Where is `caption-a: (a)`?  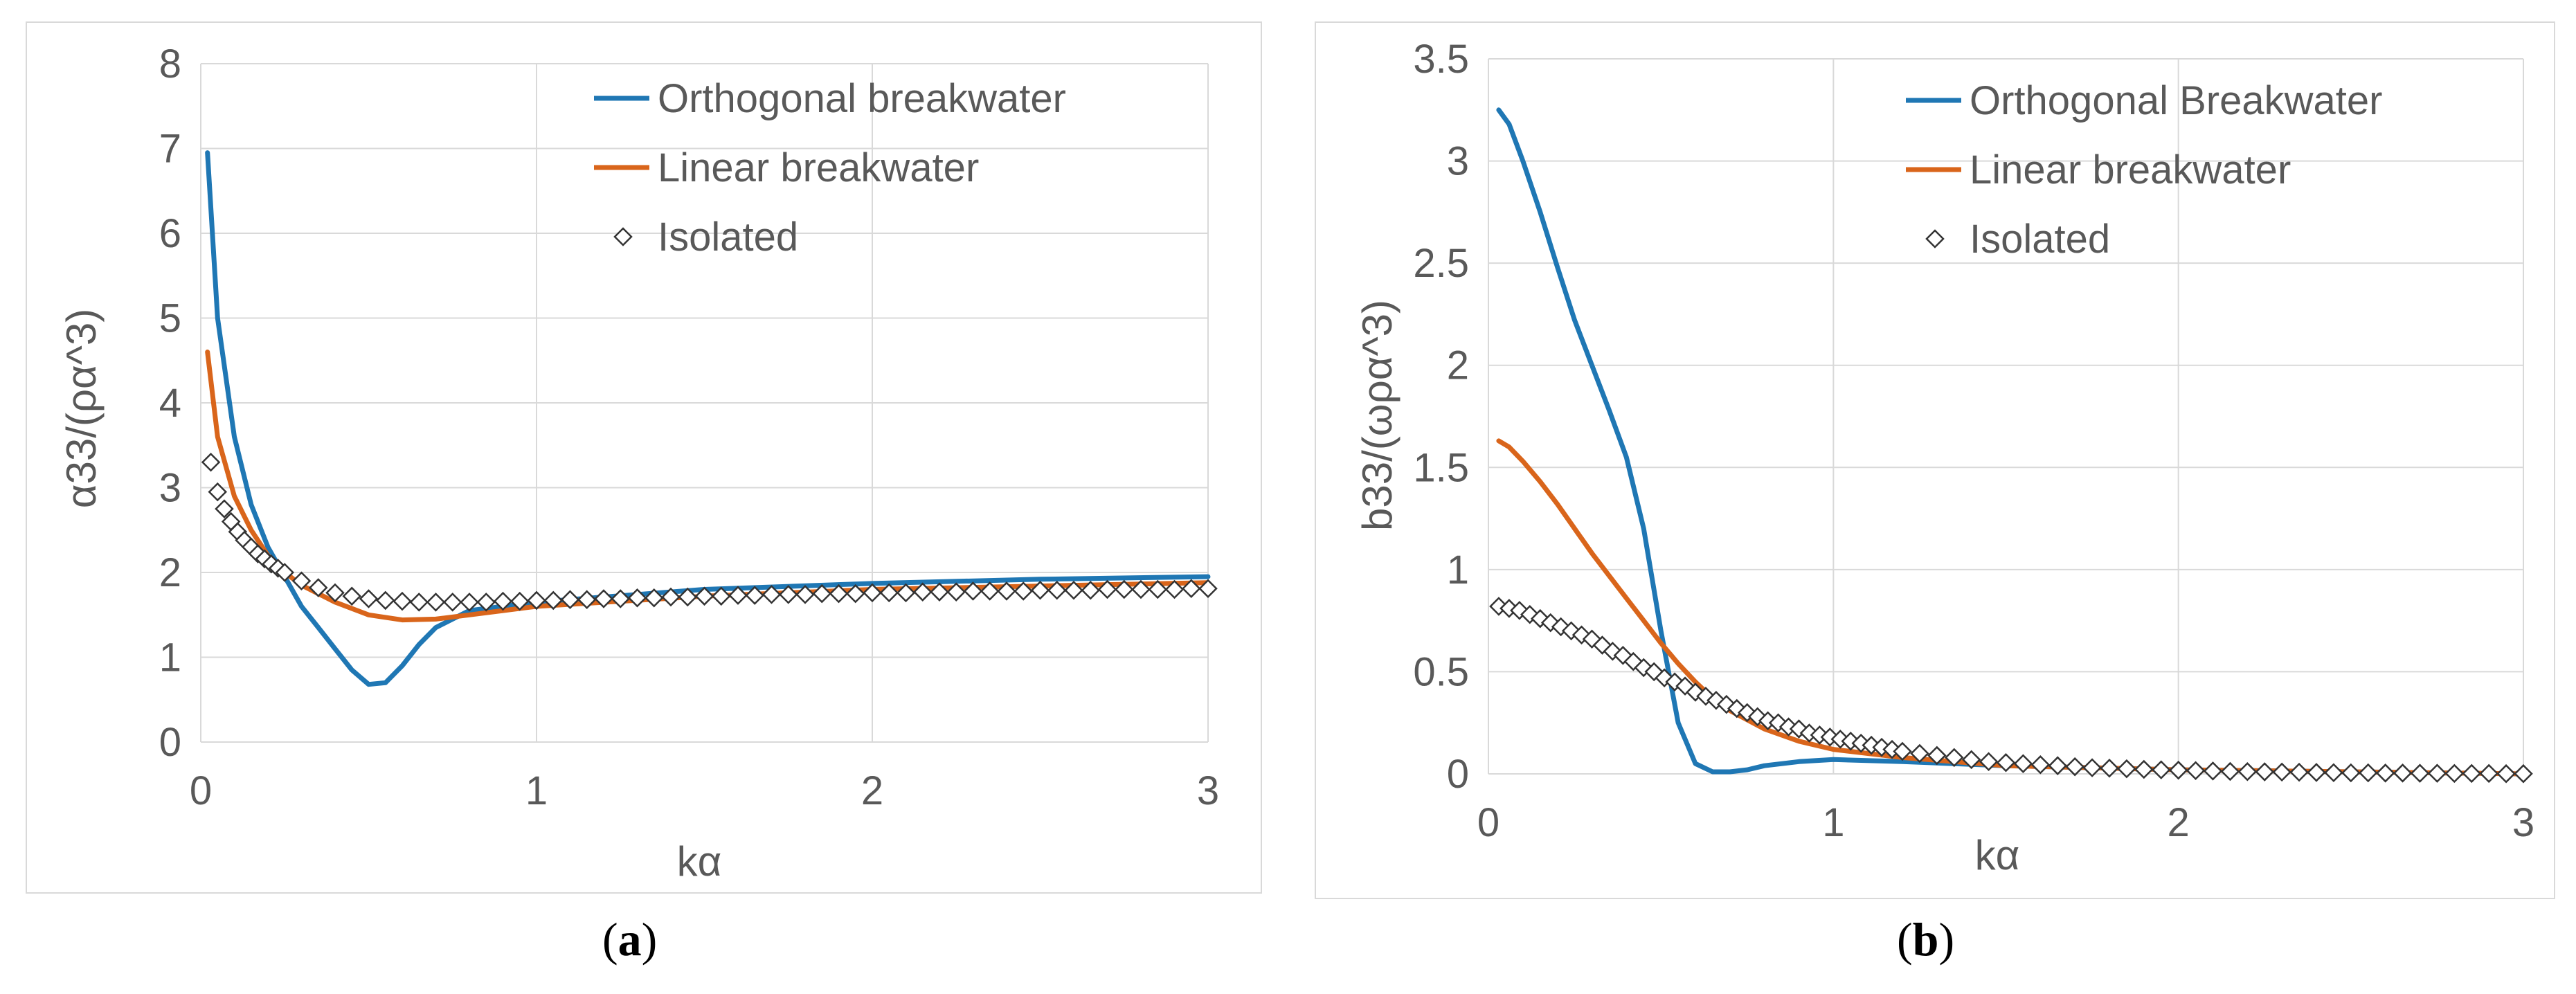 caption-a: (a) is located at coordinates (629, 939).